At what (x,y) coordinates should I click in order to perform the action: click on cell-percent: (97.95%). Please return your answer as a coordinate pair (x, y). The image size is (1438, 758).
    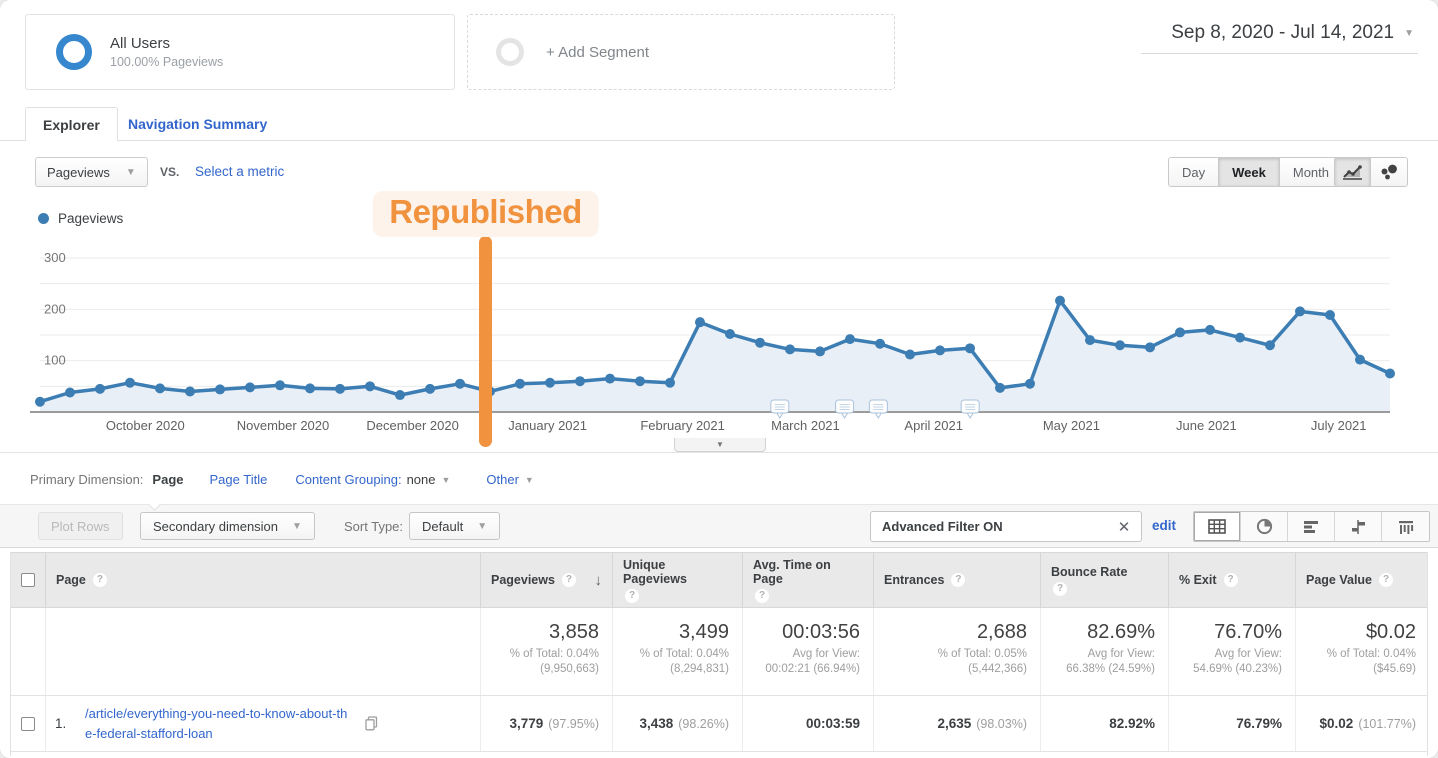
    Looking at the image, I should click on (573, 723).